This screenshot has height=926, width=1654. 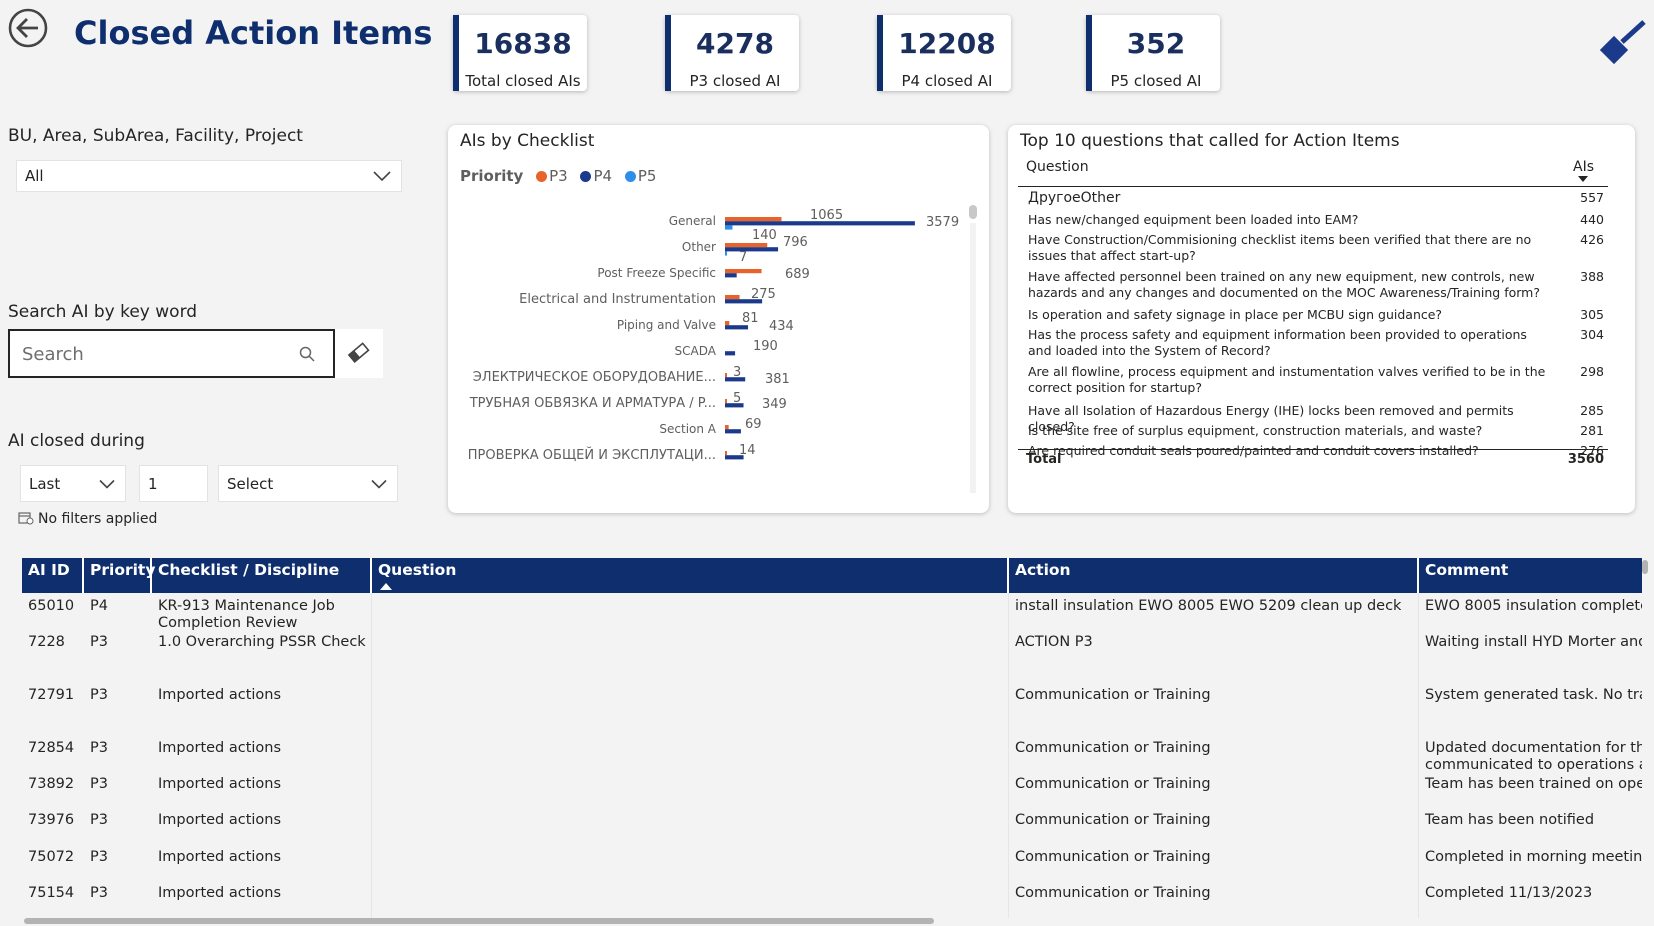 I want to click on question-count: 304, so click(x=1592, y=334).